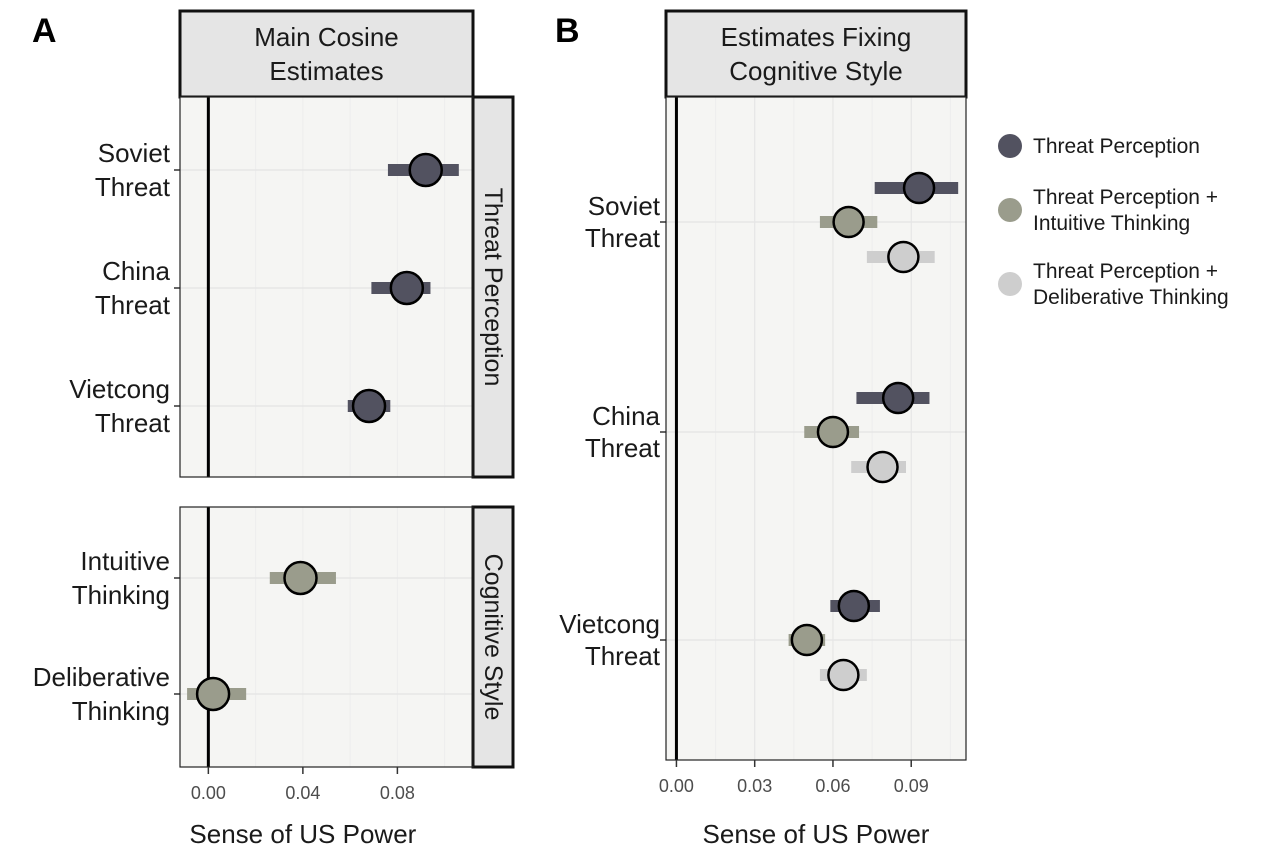 The height and width of the screenshot is (846, 1270). What do you see at coordinates (303, 806) in the screenshot?
I see `panel-a-x-axis: 0.00 0.04 0.08 Sense of US Power` at bounding box center [303, 806].